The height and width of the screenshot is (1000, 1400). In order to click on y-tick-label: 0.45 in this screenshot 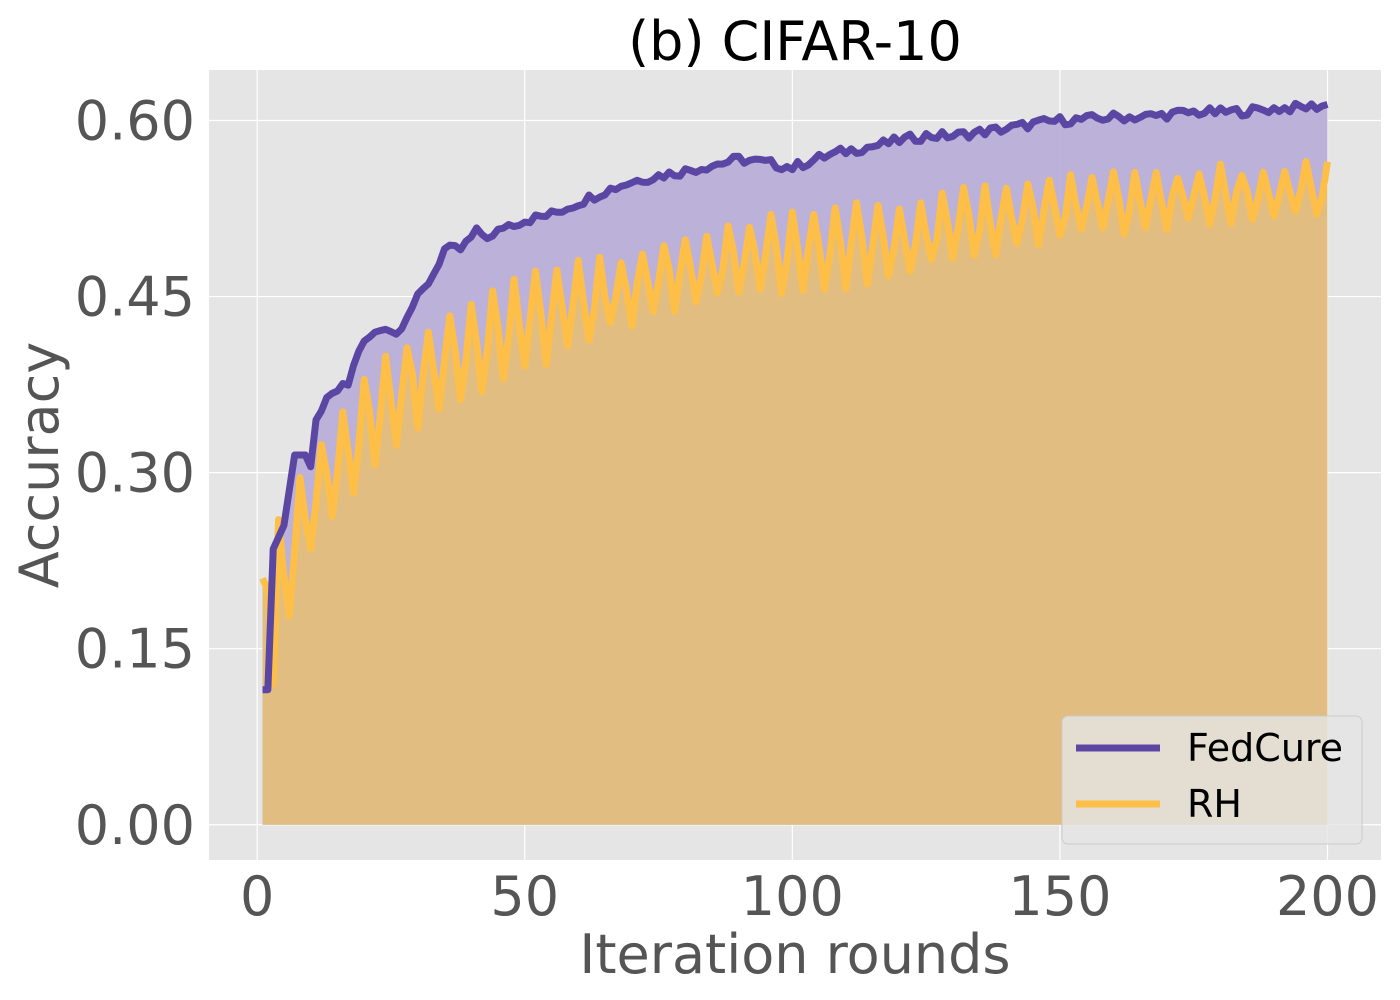, I will do `click(135, 297)`.